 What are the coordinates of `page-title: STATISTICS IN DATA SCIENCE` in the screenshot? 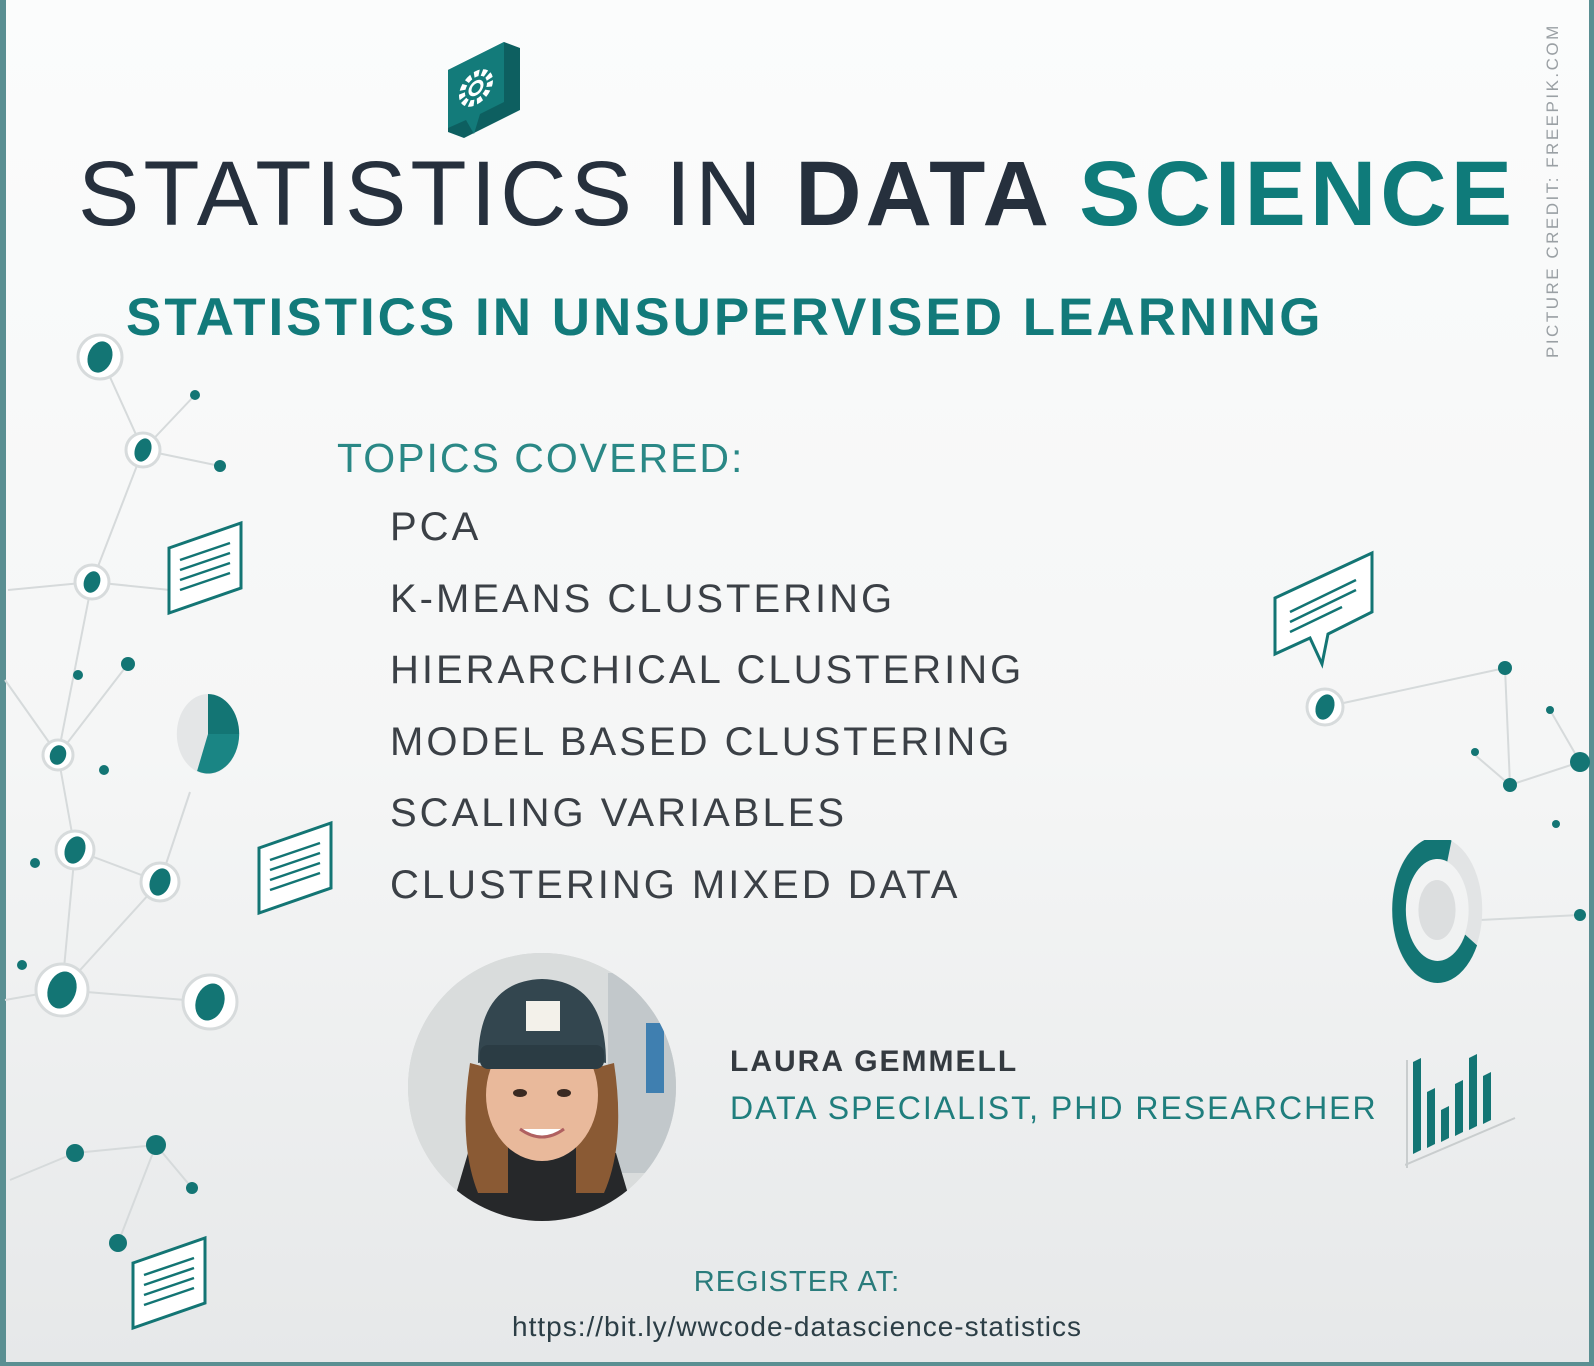 It's located at (798, 194).